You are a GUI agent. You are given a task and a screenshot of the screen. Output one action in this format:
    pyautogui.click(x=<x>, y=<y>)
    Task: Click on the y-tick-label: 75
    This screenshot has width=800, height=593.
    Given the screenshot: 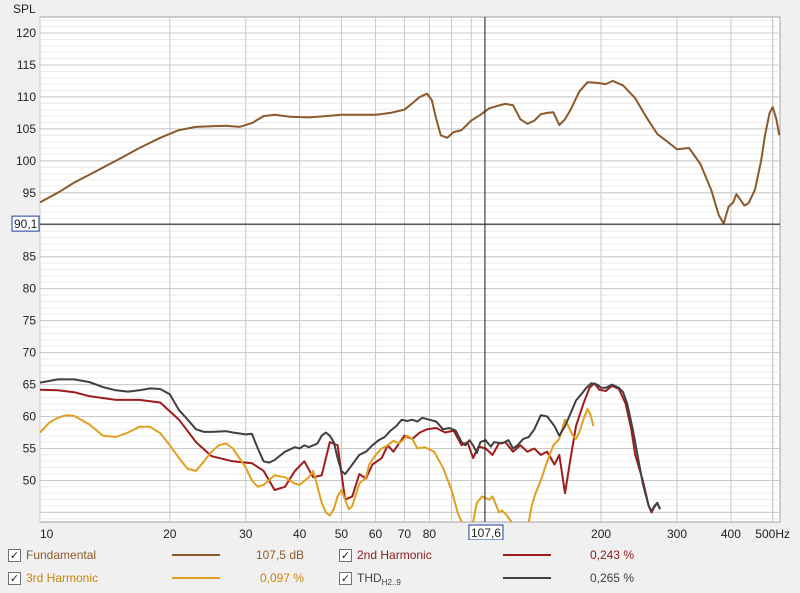 What is the action you would take?
    pyautogui.click(x=30, y=321)
    